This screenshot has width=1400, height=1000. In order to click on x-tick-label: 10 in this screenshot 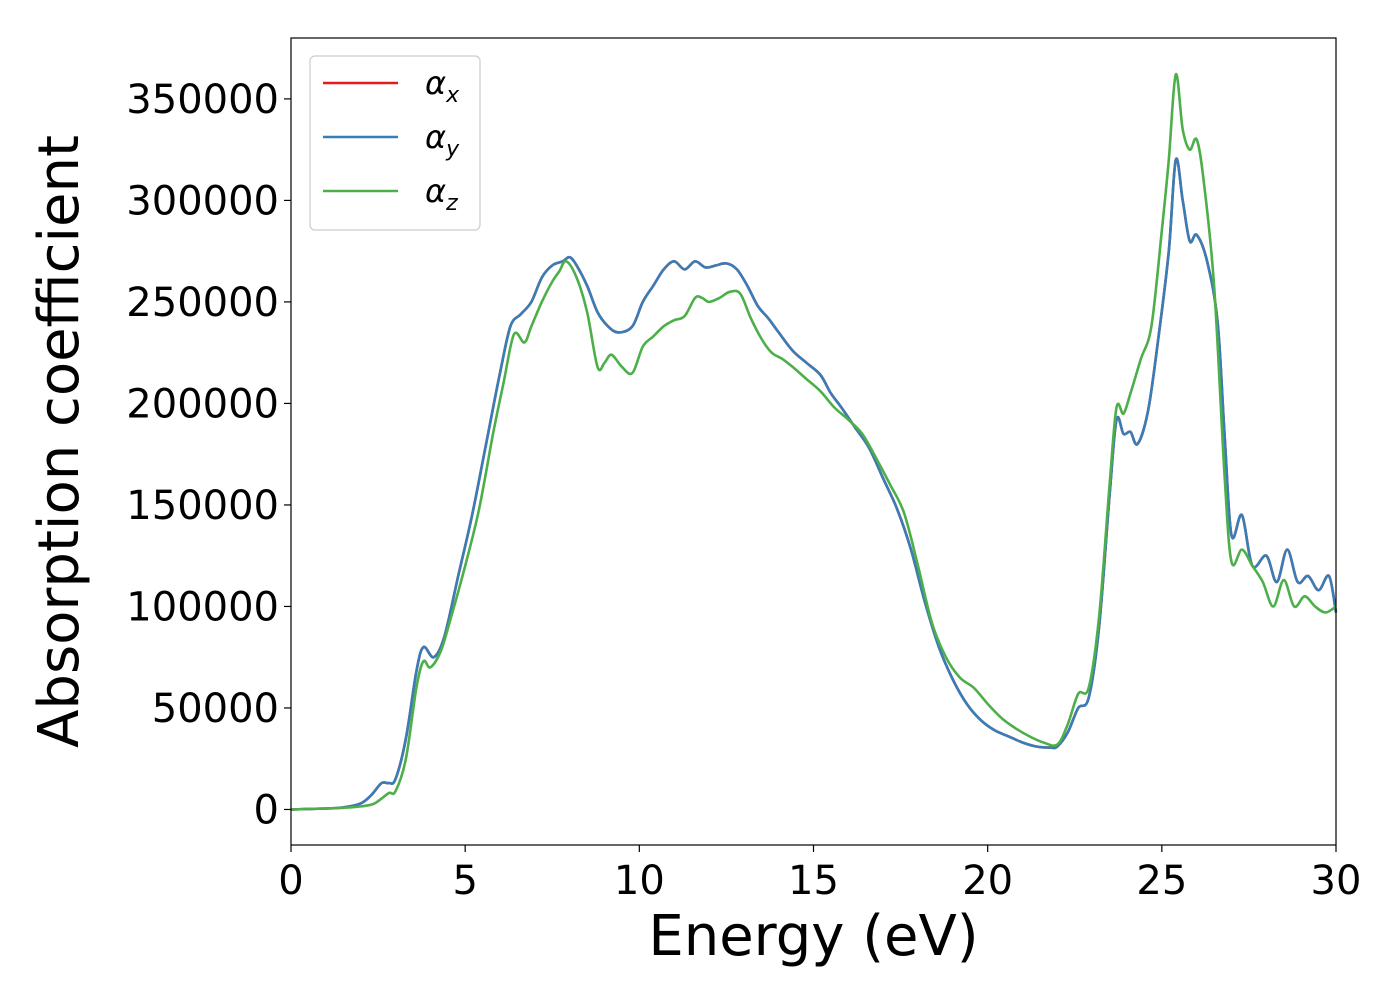, I will do `click(639, 881)`.